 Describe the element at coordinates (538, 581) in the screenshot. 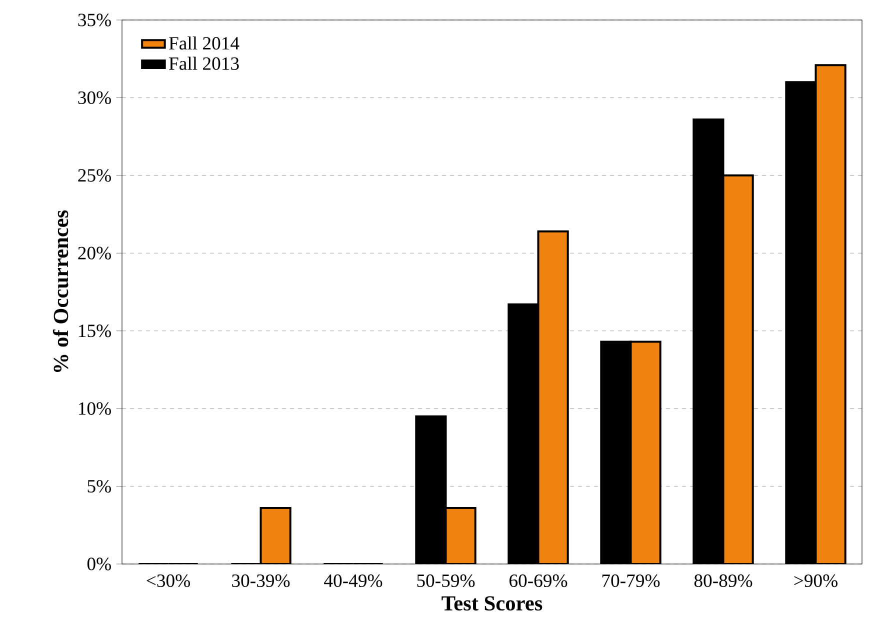

I see `x-tick-label: 60-69%` at that location.